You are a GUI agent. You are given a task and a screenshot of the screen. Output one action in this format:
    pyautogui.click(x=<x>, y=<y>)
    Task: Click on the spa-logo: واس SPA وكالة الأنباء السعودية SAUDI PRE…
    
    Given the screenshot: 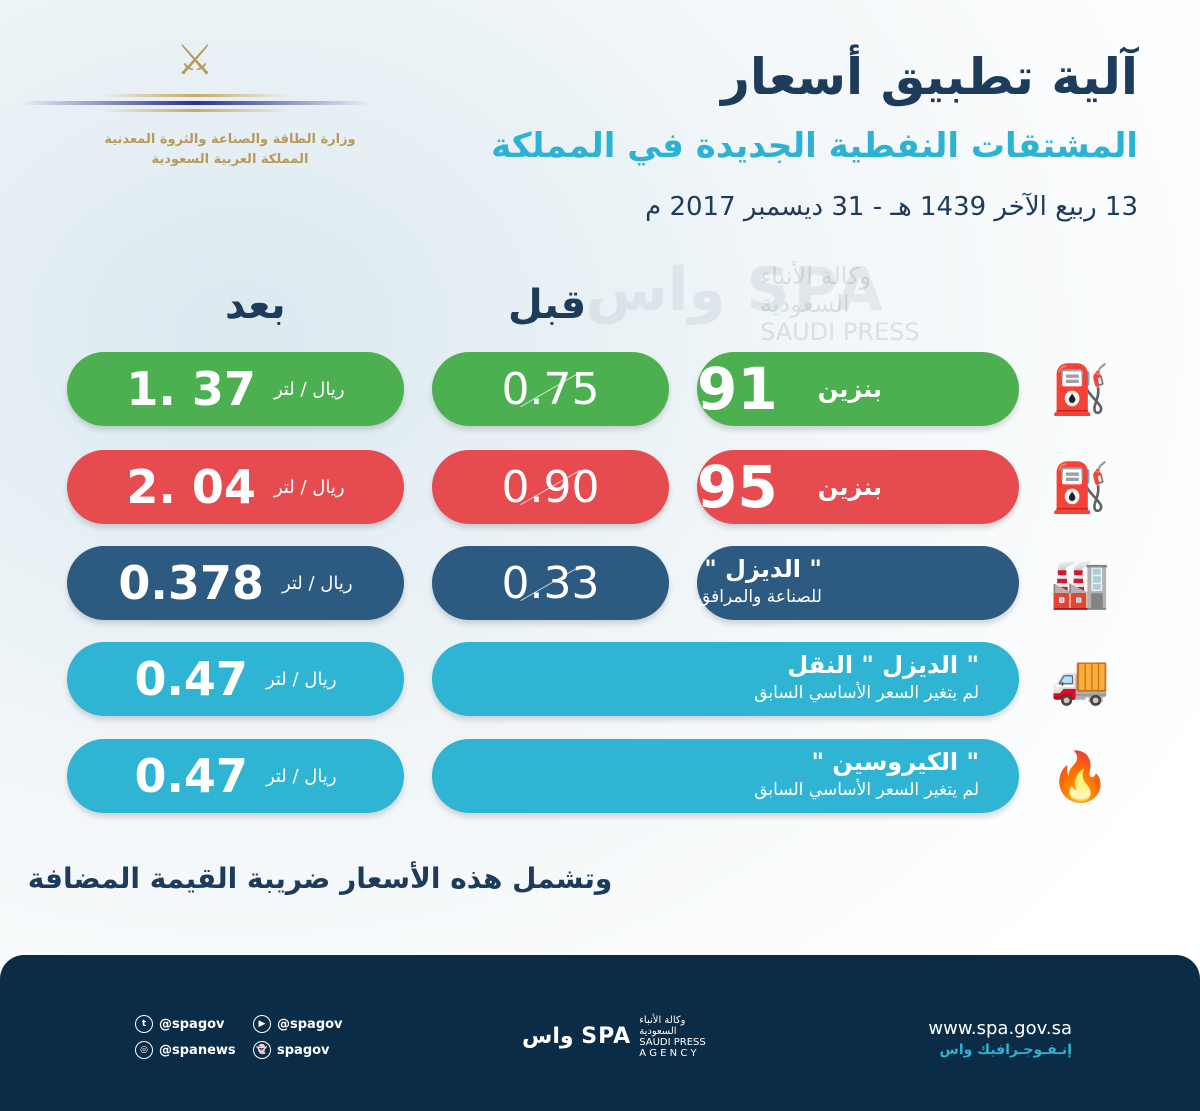 What is the action you would take?
    pyautogui.click(x=614, y=1037)
    